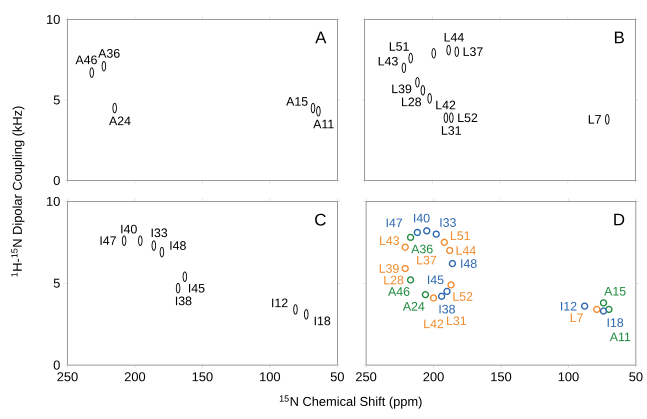  Describe the element at coordinates (619, 220) in the screenshot. I see `text: D` at that location.